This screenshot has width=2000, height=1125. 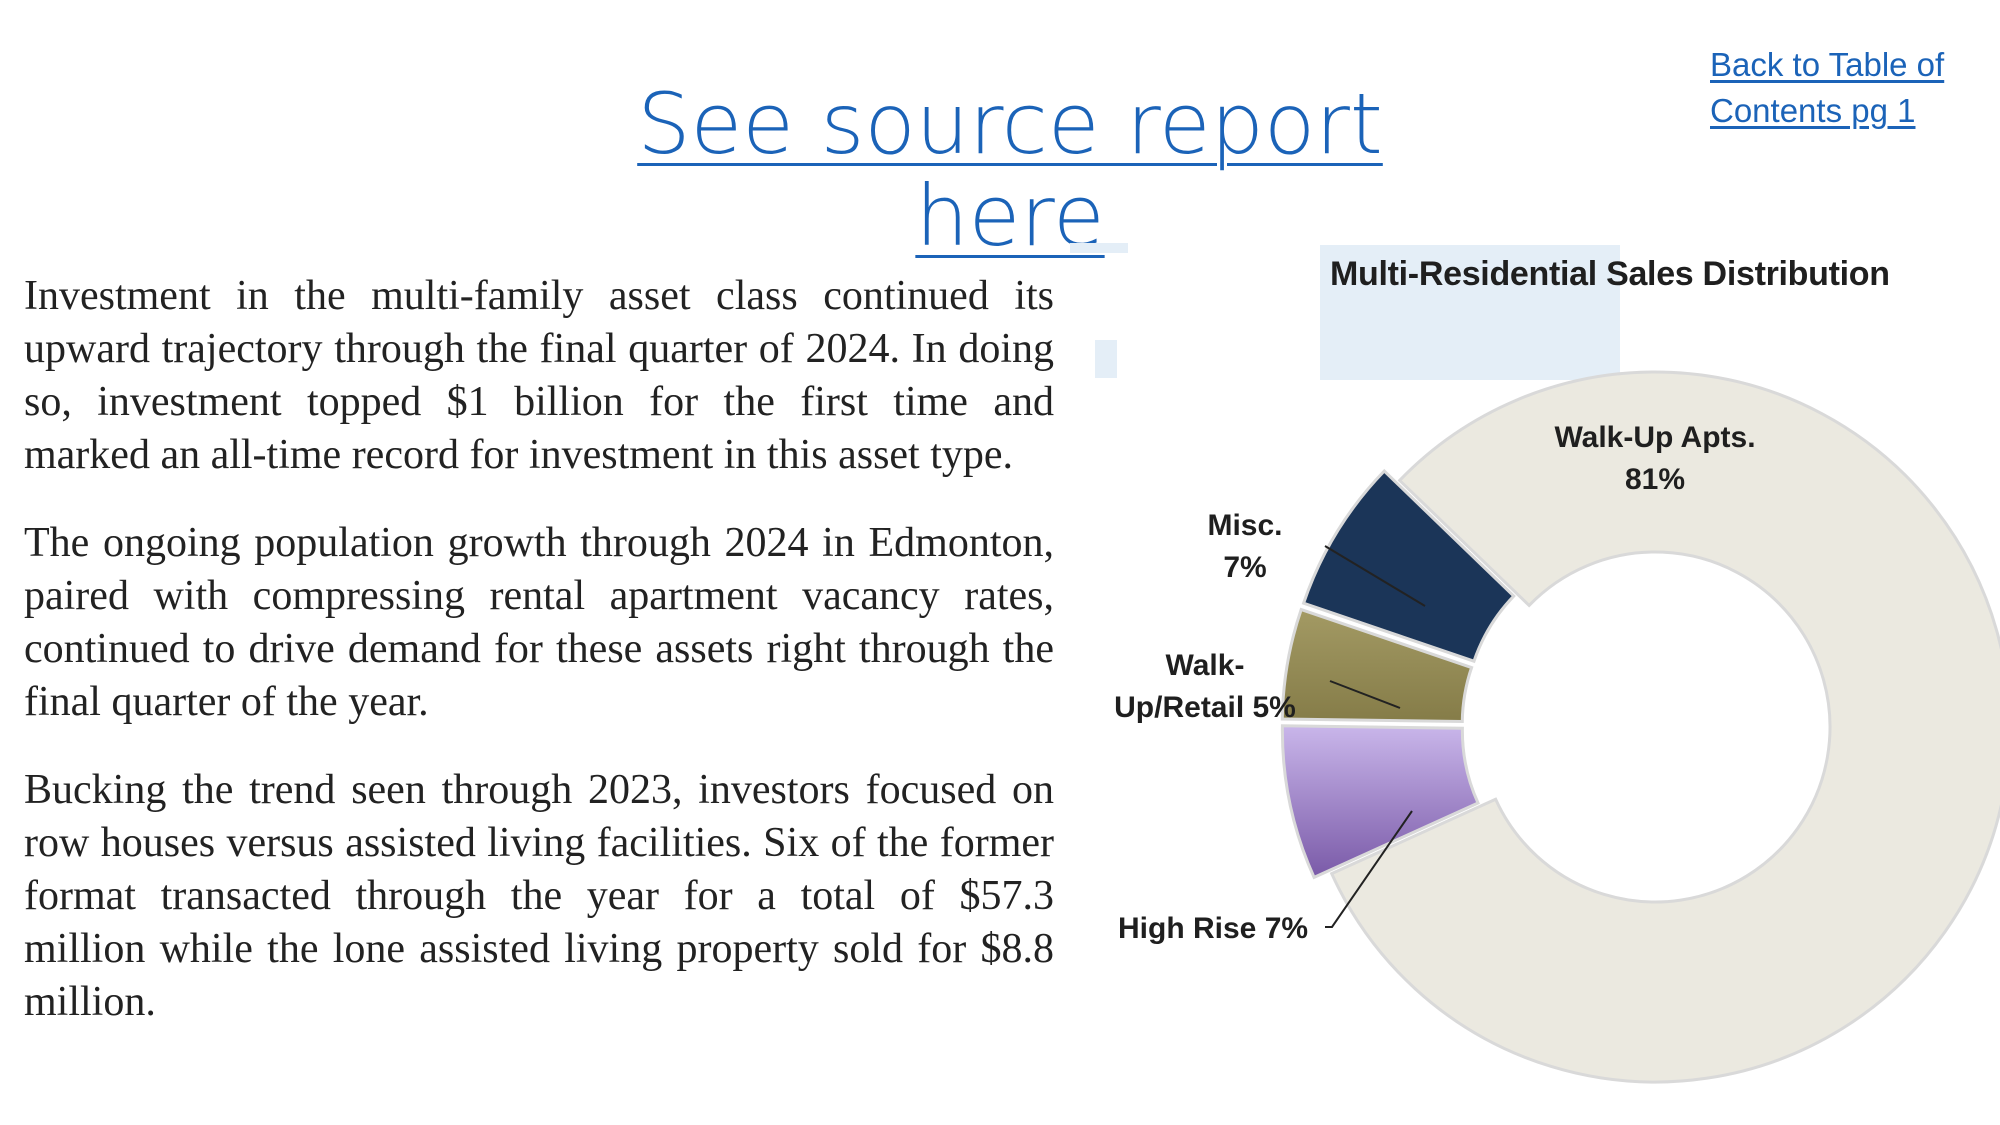 I want to click on leader-line-high-rise, so click(x=1369, y=869).